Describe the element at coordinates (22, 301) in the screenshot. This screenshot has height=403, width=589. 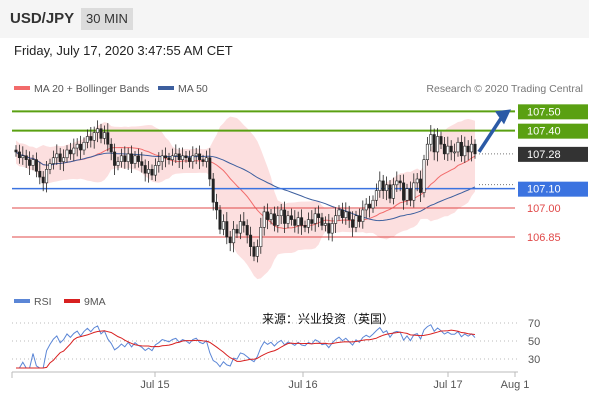
I see `legend-rsi-swatch` at that location.